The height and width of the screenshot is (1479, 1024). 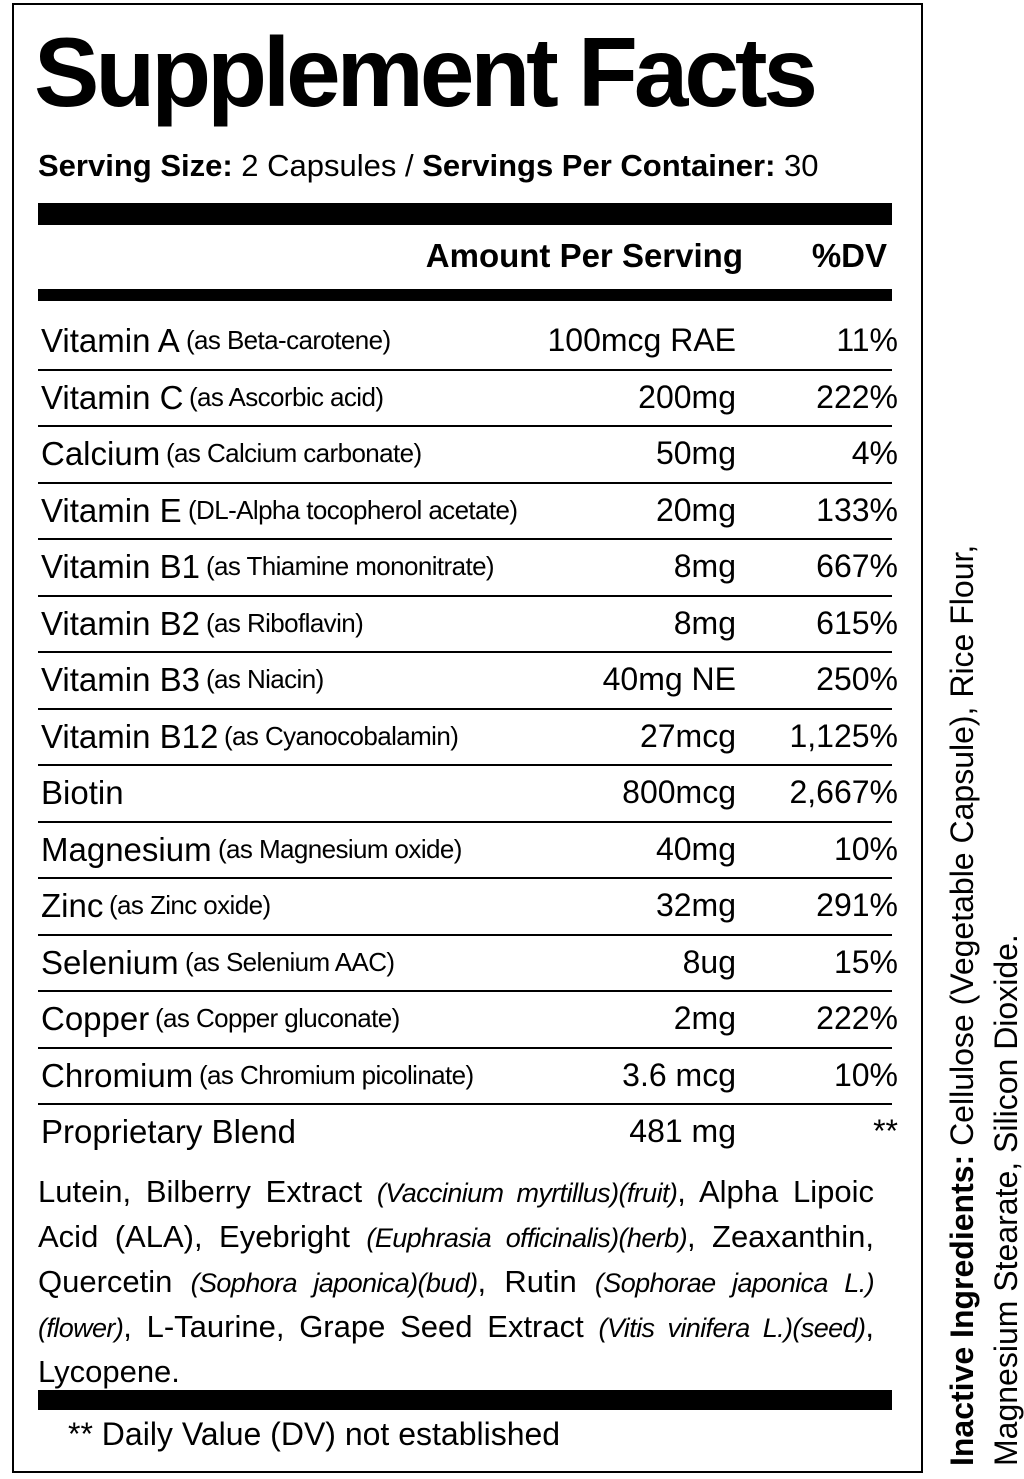 I want to click on nutrient-name: Calcium, so click(x=101, y=453).